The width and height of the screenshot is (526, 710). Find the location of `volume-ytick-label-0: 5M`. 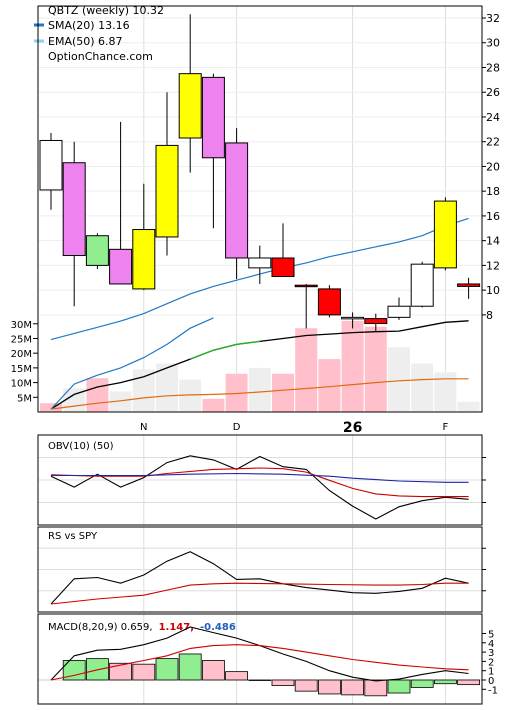

volume-ytick-label-0: 5M is located at coordinates (24, 398).